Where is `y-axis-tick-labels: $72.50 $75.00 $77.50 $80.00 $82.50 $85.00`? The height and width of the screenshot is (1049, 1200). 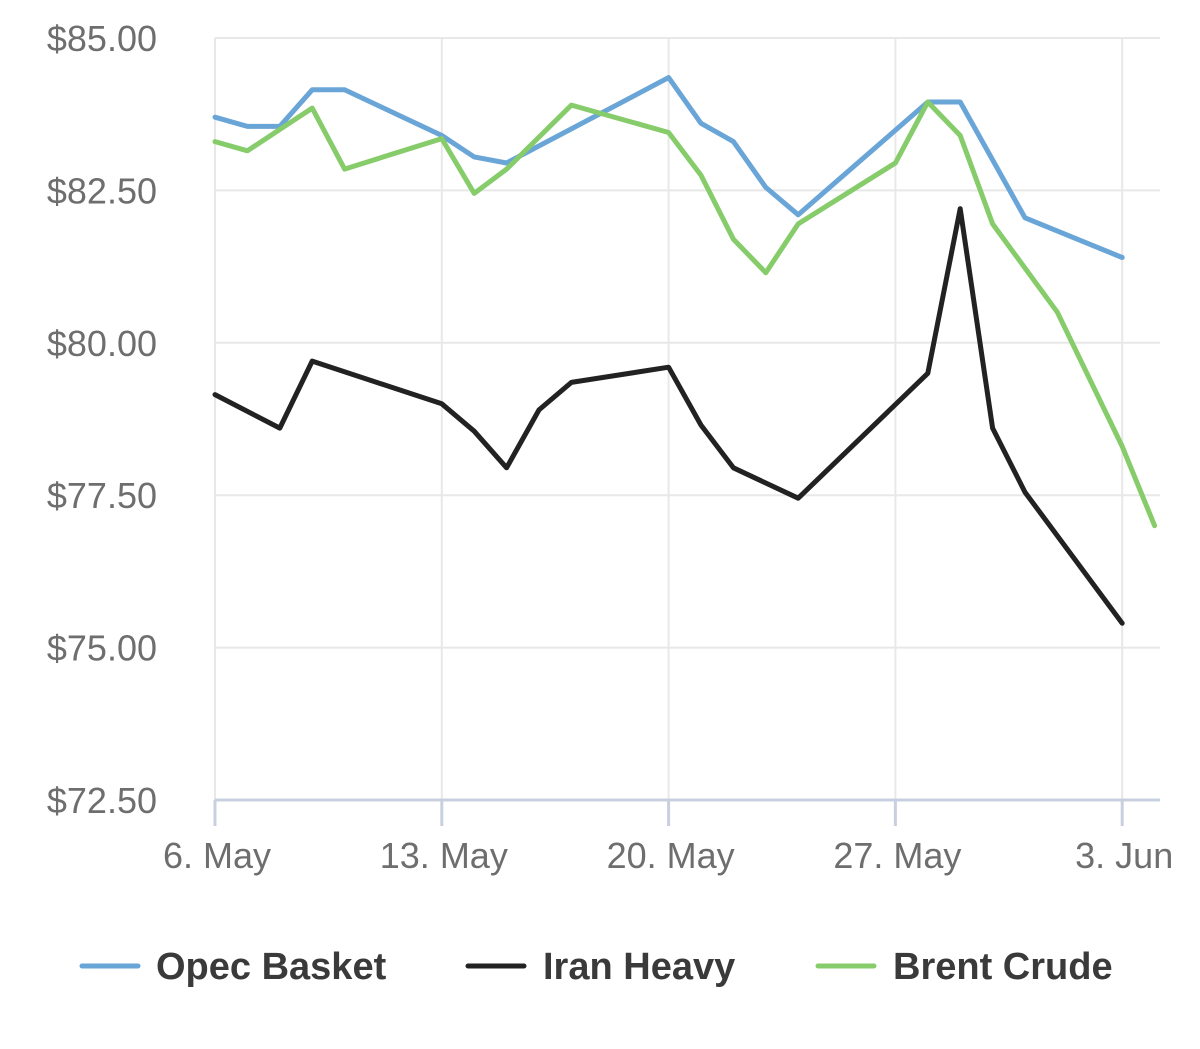 y-axis-tick-labels: $72.50 $75.00 $77.50 $80.00 $82.50 $85.00 is located at coordinates (102, 419).